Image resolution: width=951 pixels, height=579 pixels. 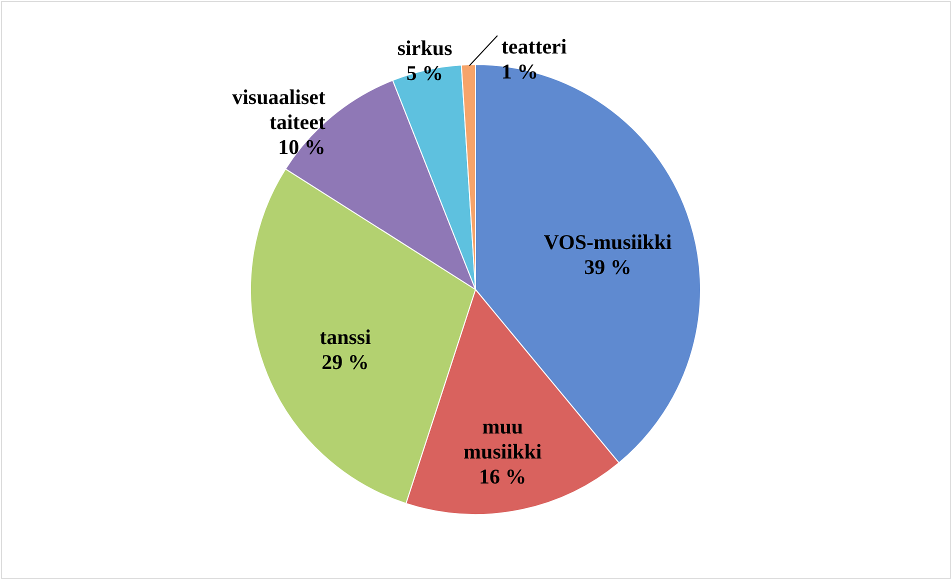 What do you see at coordinates (502, 476) in the screenshot?
I see `data-label: 16 %` at bounding box center [502, 476].